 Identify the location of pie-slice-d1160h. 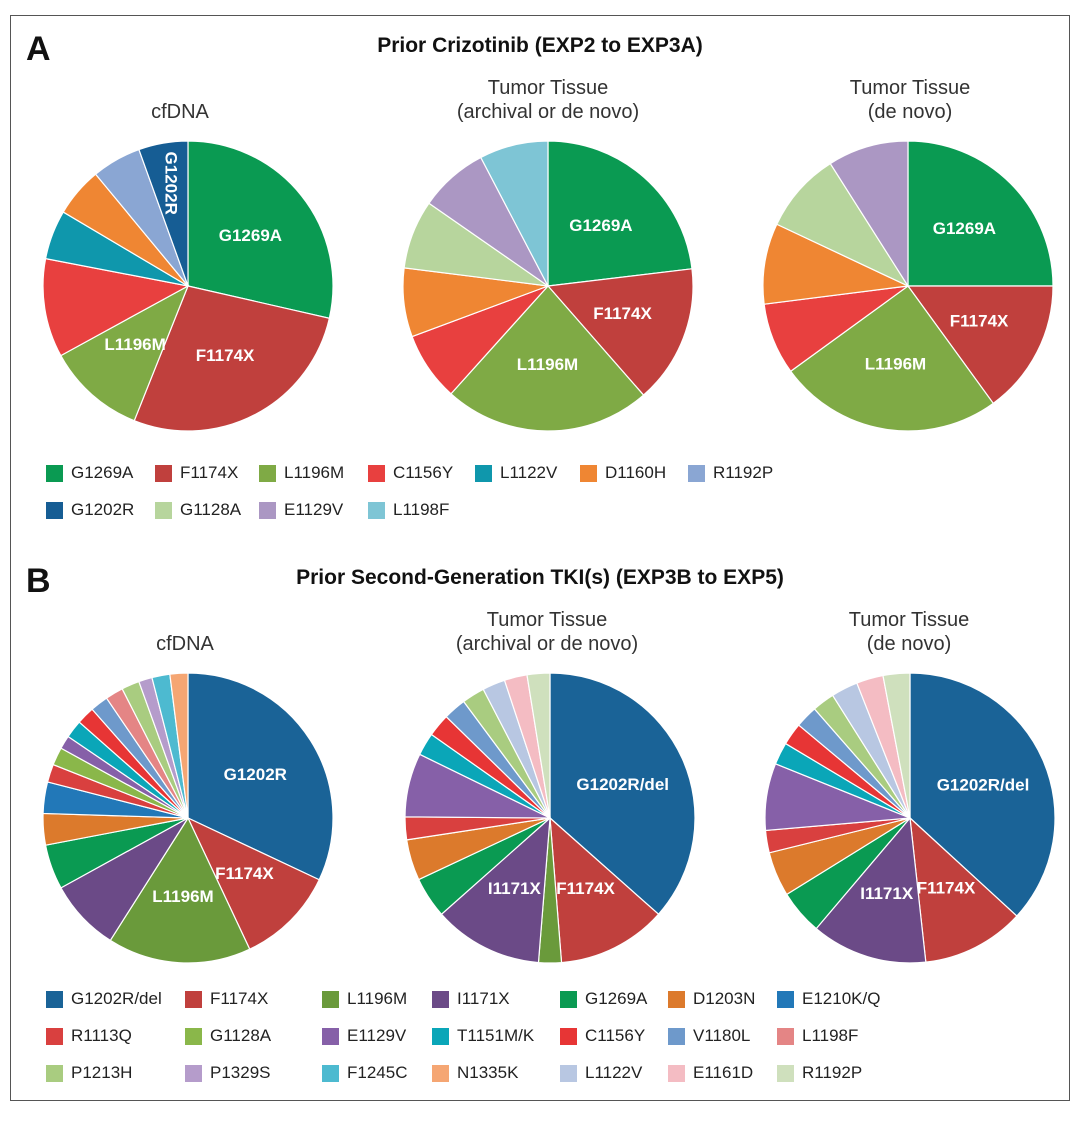
(836, 264).